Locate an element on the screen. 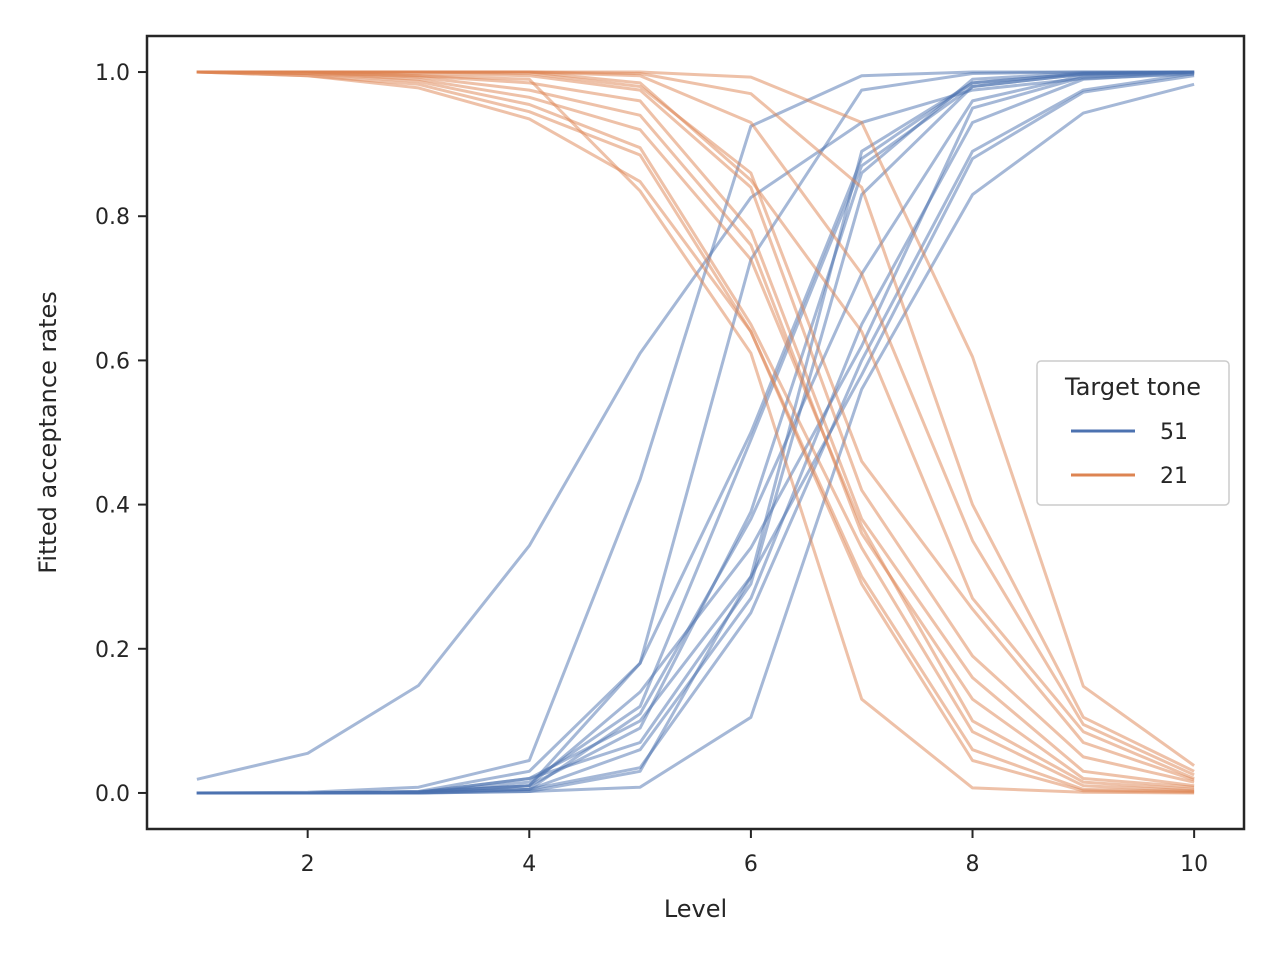  x-axis-title: Level is located at coordinates (695, 909).